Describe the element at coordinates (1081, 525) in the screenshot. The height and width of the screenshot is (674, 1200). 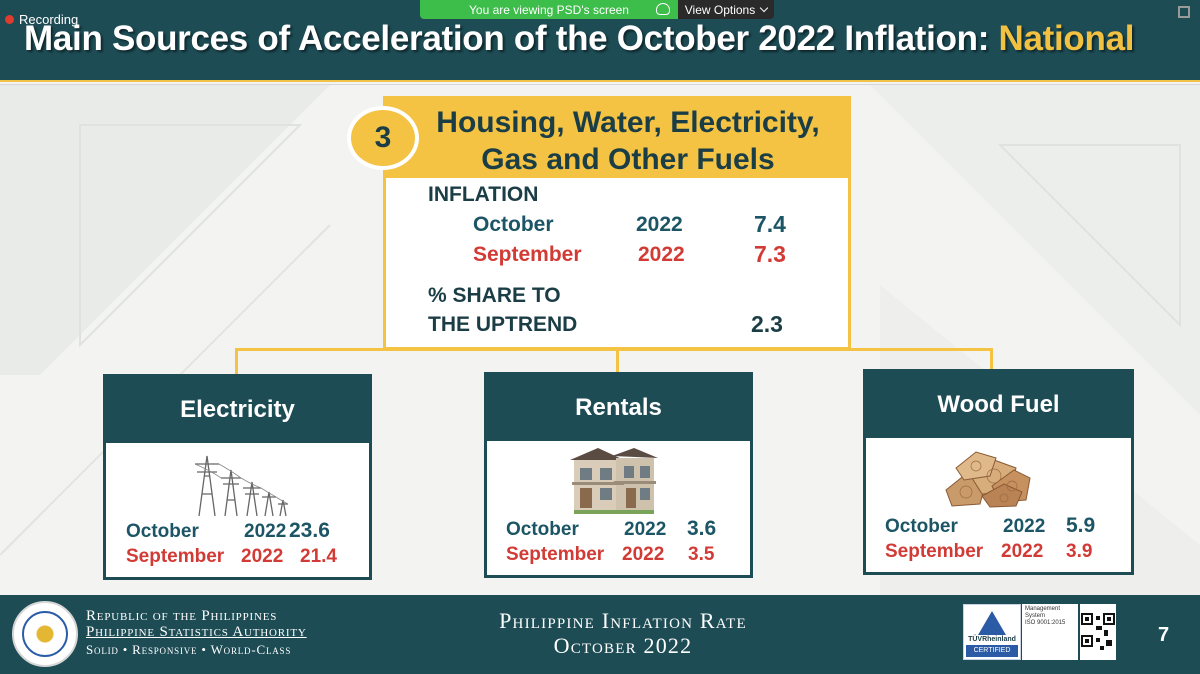
I see `wood-fuel-oct-value: 5.9` at that location.